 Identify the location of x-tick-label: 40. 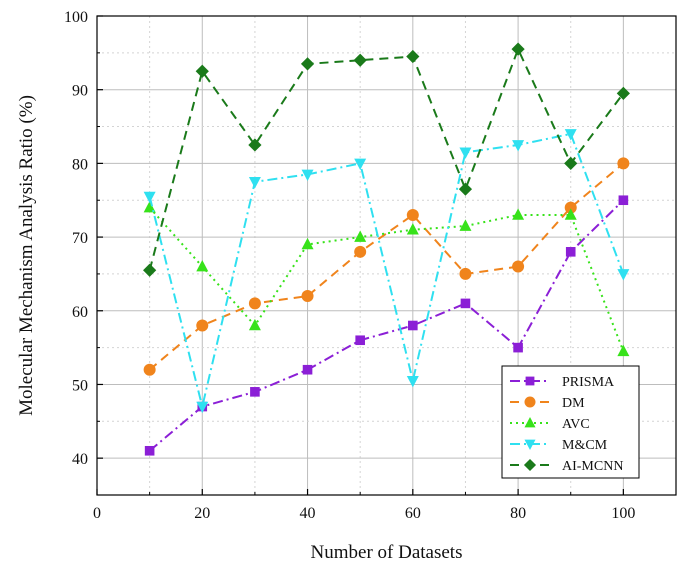
(308, 513).